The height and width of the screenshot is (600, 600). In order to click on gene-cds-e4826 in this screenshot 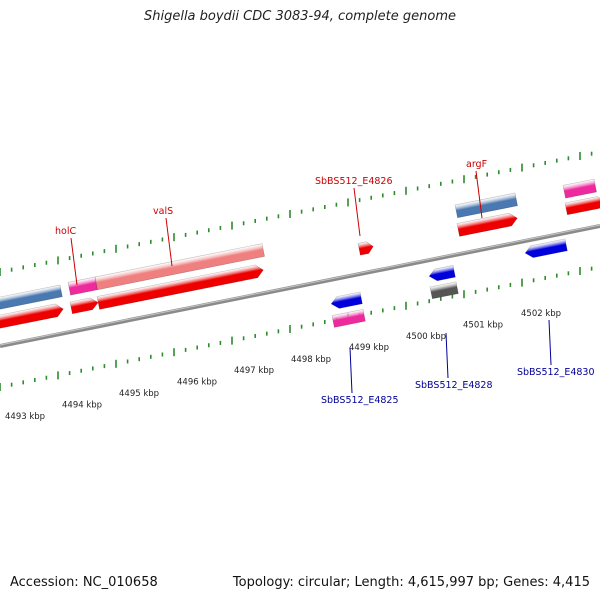, I will do `click(365, 248)`.